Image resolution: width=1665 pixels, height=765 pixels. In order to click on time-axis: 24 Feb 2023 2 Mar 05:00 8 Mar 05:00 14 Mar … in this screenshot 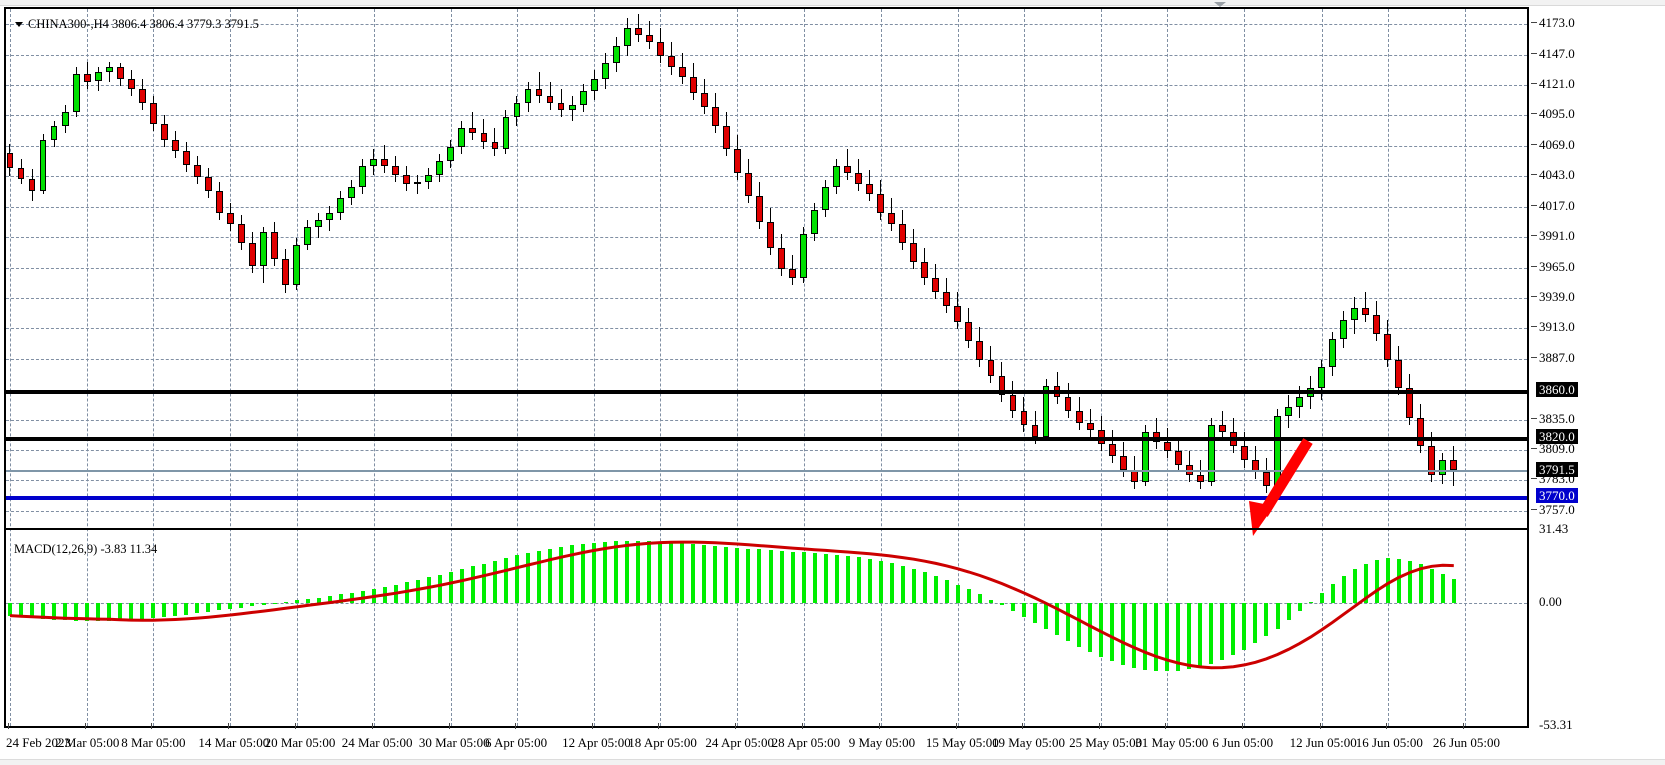, I will do `click(766, 741)`.